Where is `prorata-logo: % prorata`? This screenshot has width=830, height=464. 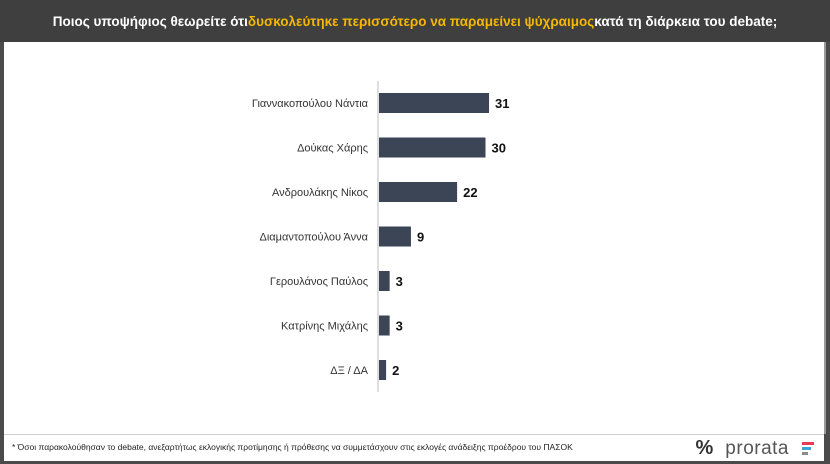 prorata-logo: % prorata is located at coordinates (754, 448).